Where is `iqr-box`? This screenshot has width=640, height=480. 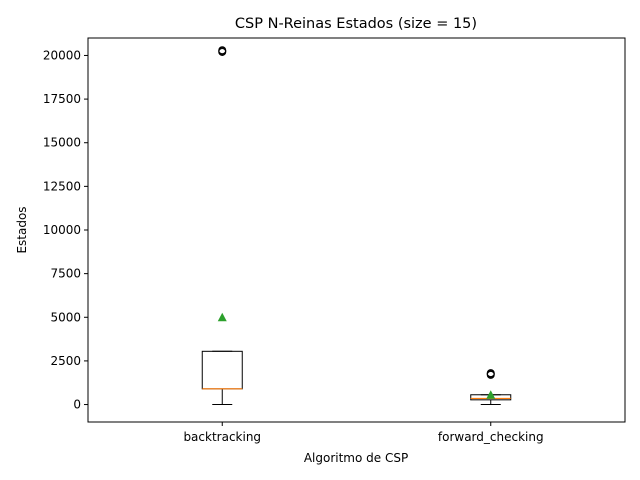
iqr-box is located at coordinates (222, 370).